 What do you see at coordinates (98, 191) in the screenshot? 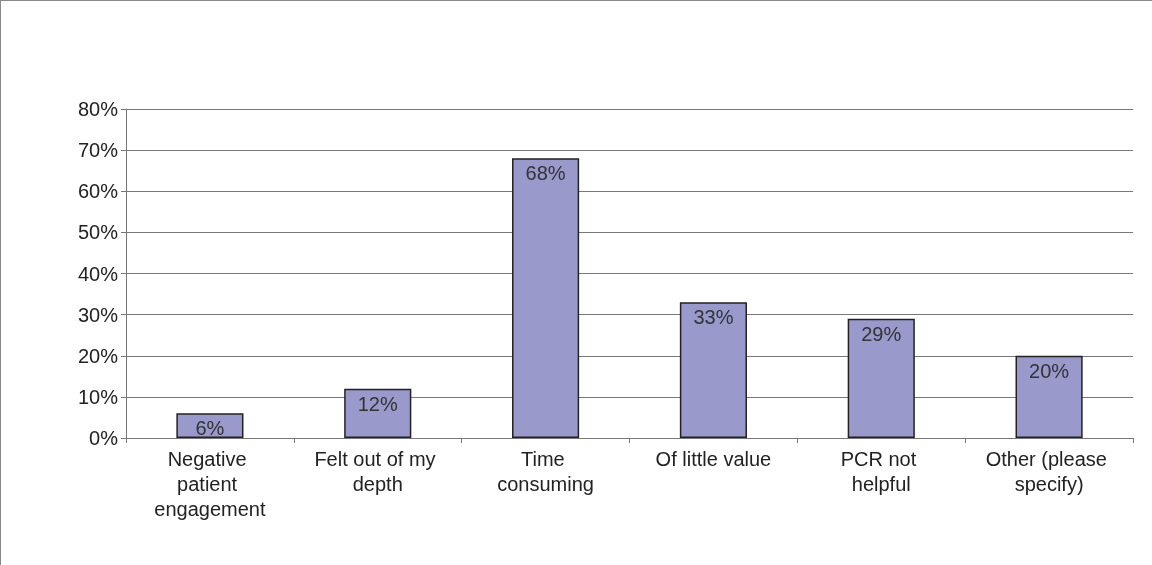
I see `y-tick-label: 60%` at bounding box center [98, 191].